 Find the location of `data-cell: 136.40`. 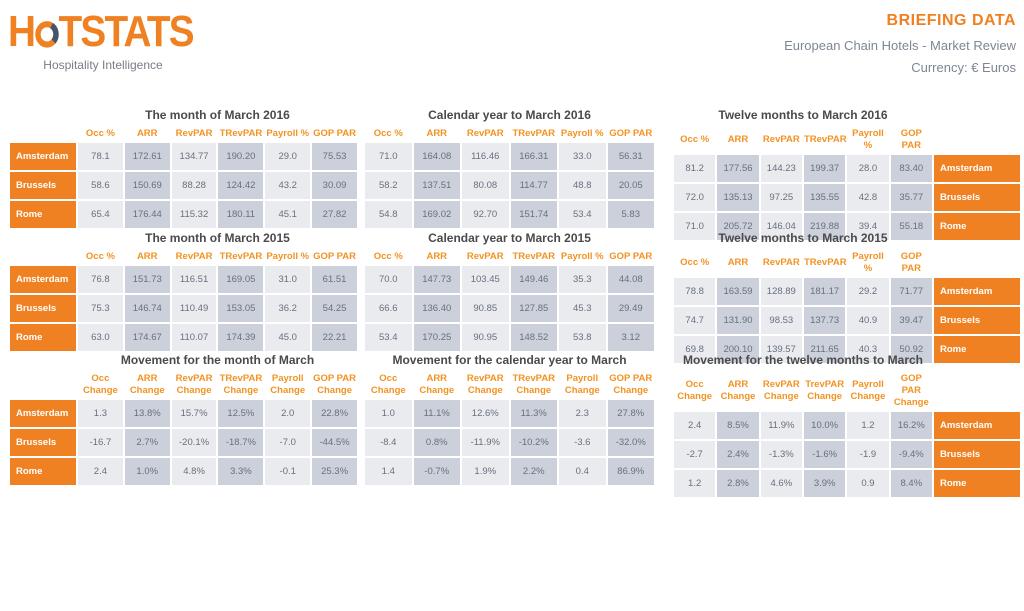

data-cell: 136.40 is located at coordinates (436, 308).